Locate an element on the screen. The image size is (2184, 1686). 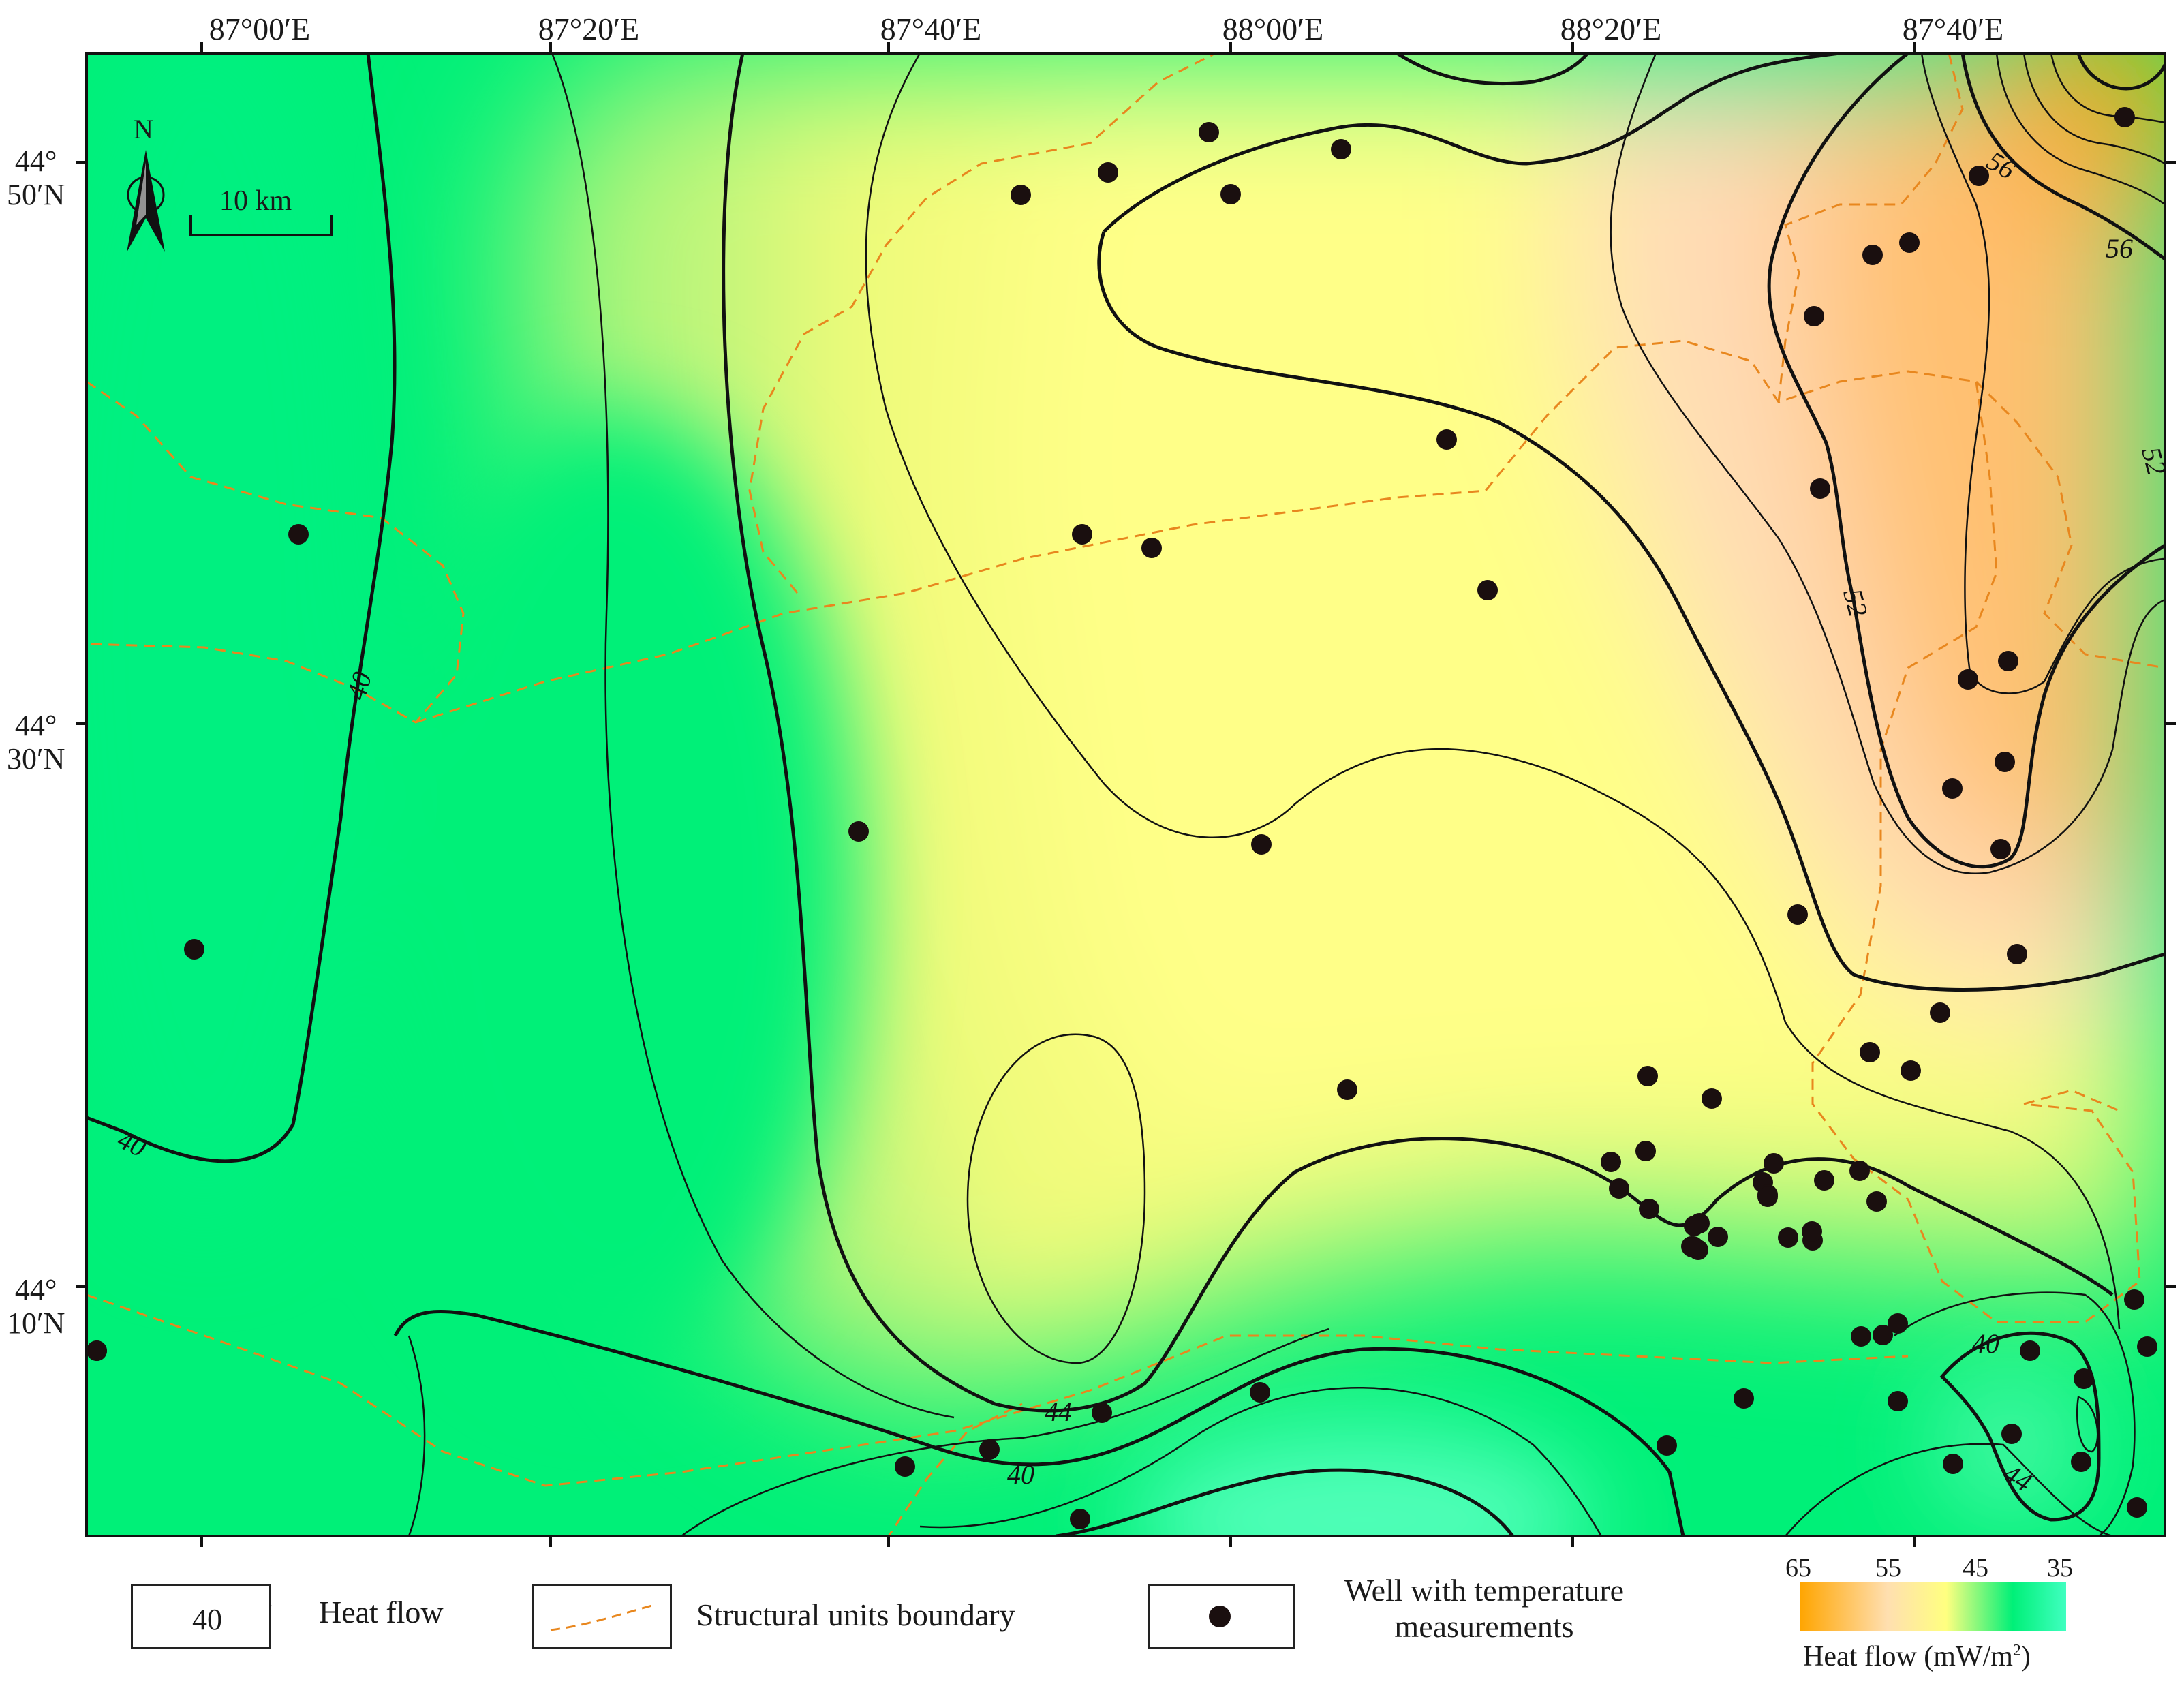
legend-heat-flow-box is located at coordinates (201, 1616).